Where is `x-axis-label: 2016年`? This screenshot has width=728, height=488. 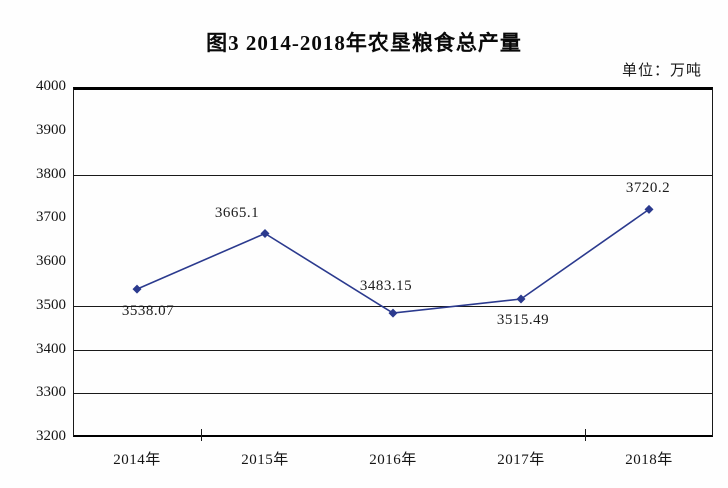 x-axis-label: 2016年 is located at coordinates (393, 460).